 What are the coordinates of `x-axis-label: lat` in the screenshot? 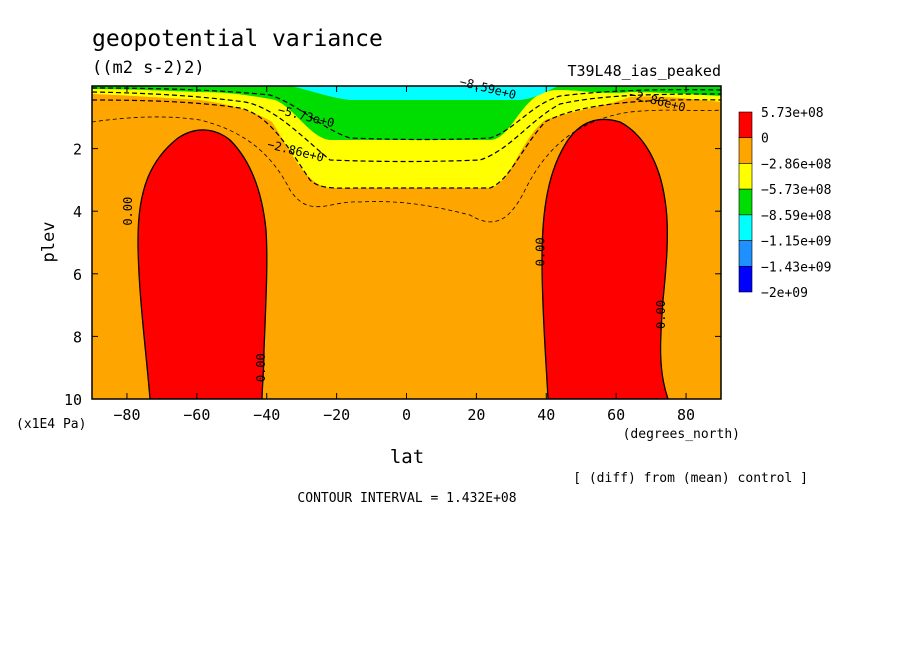 It's located at (407, 457).